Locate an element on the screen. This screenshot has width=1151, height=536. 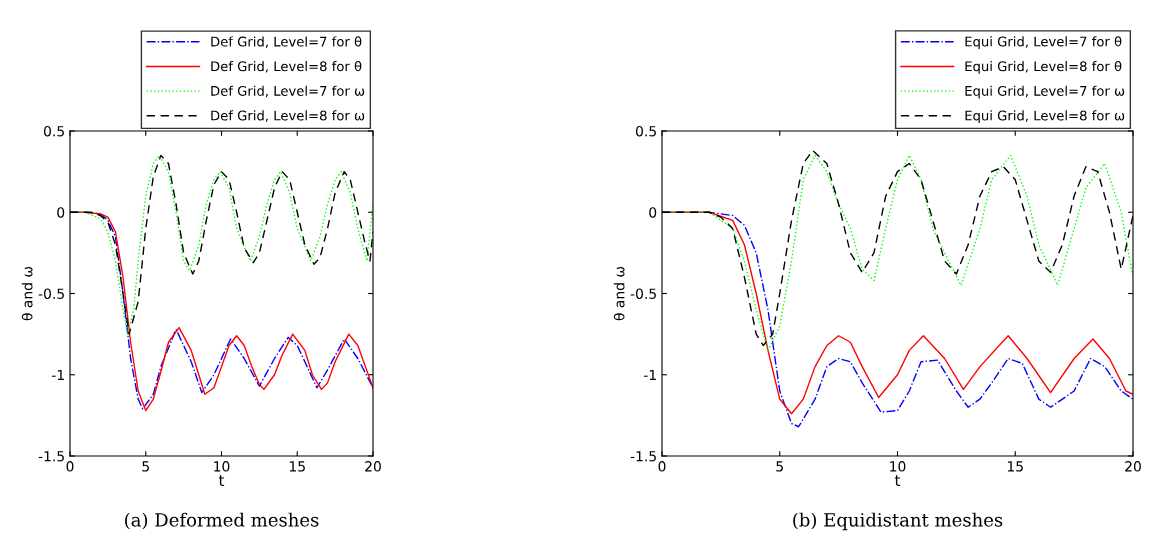
legend-label: Equi Grid, Level=8 for ω is located at coordinates (1045, 117).